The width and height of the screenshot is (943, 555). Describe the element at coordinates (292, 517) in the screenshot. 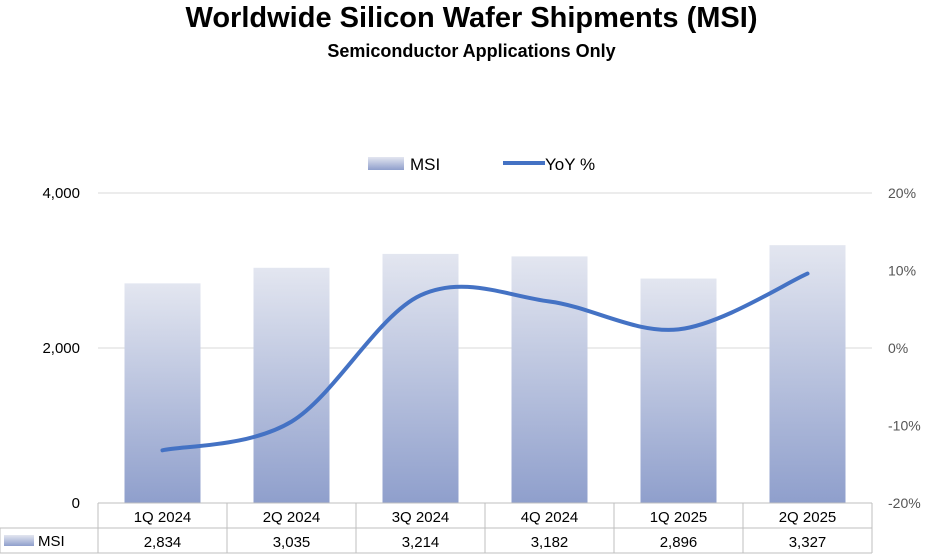

I see `x-tick-label: 2Q 2024` at that location.